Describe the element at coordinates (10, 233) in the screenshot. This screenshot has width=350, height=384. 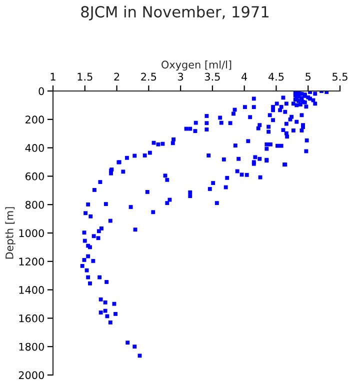
I see `y-axis-title: Depth [m]` at that location.